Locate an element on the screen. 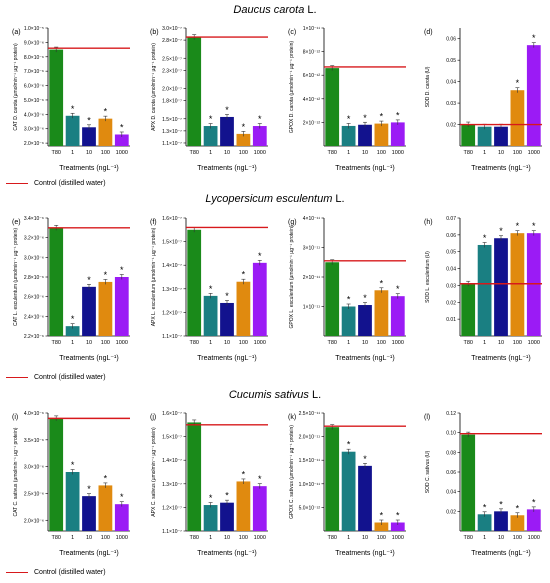  y-tick-label: 2.4×10⁻⁶ is located at coordinates (34, 317).